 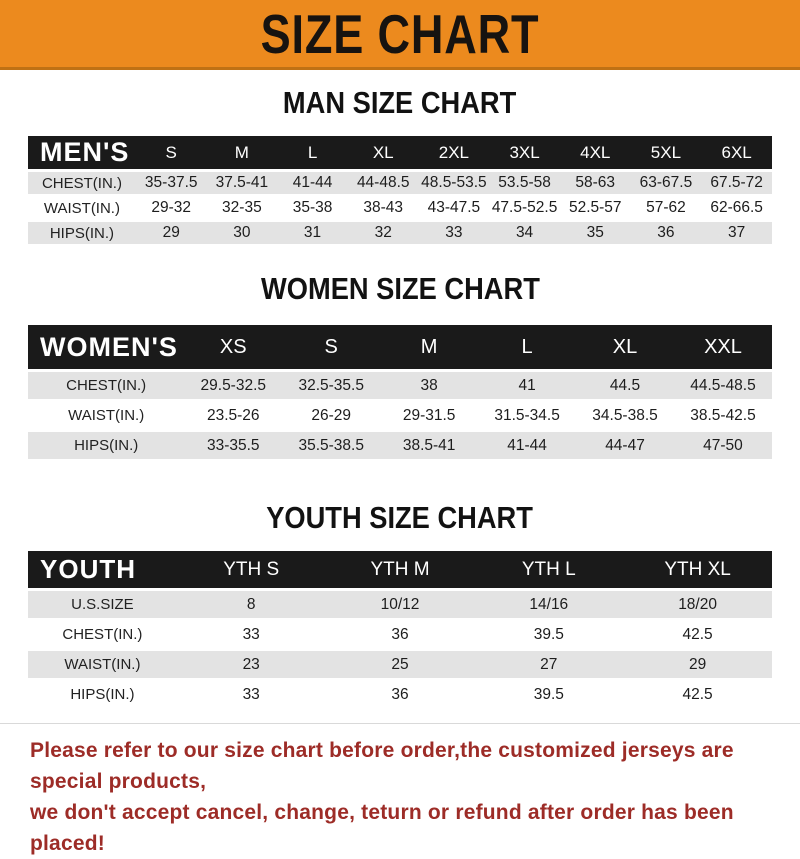 I want to click on size-value: 18/20, so click(x=697, y=604).